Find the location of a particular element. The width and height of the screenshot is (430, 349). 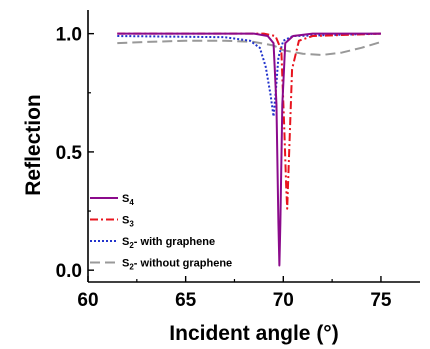

y-axis-title: Reflection is located at coordinates (33, 145).